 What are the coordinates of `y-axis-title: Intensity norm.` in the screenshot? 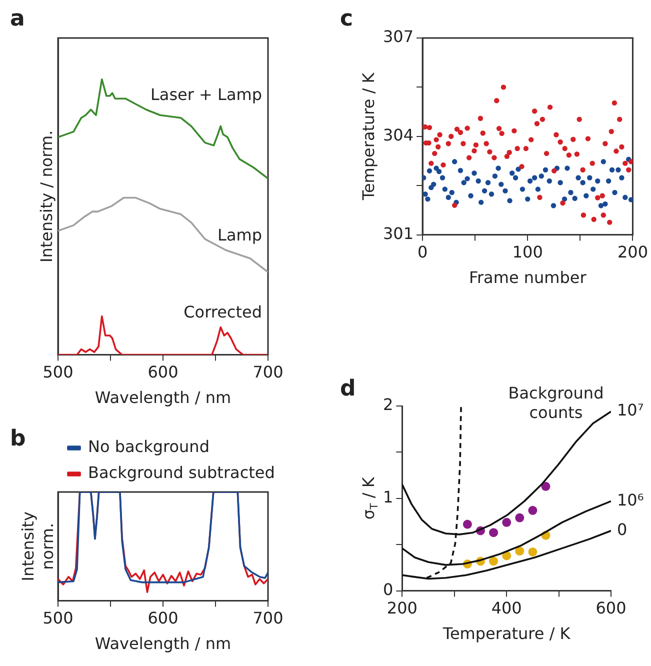 It's located at (37, 547).